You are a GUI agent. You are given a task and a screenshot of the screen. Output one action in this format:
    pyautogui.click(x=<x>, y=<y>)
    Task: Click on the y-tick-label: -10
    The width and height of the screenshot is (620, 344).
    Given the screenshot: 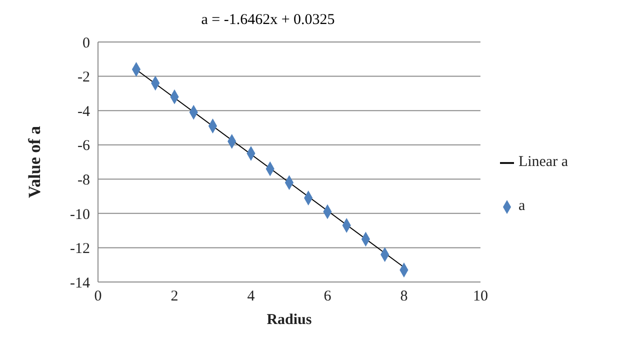 What is the action you would take?
    pyautogui.click(x=80, y=214)
    